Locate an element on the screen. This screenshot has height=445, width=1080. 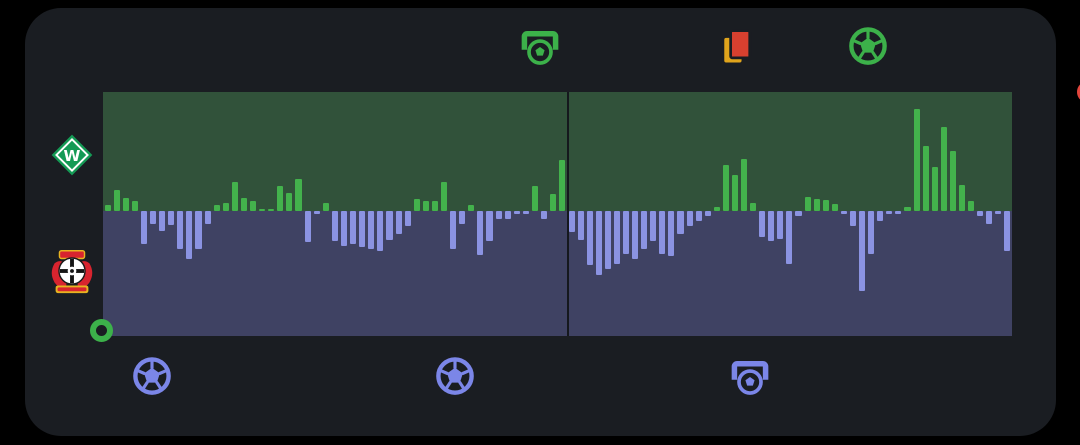
werder-bremen-logo: W is located at coordinates (72, 155).